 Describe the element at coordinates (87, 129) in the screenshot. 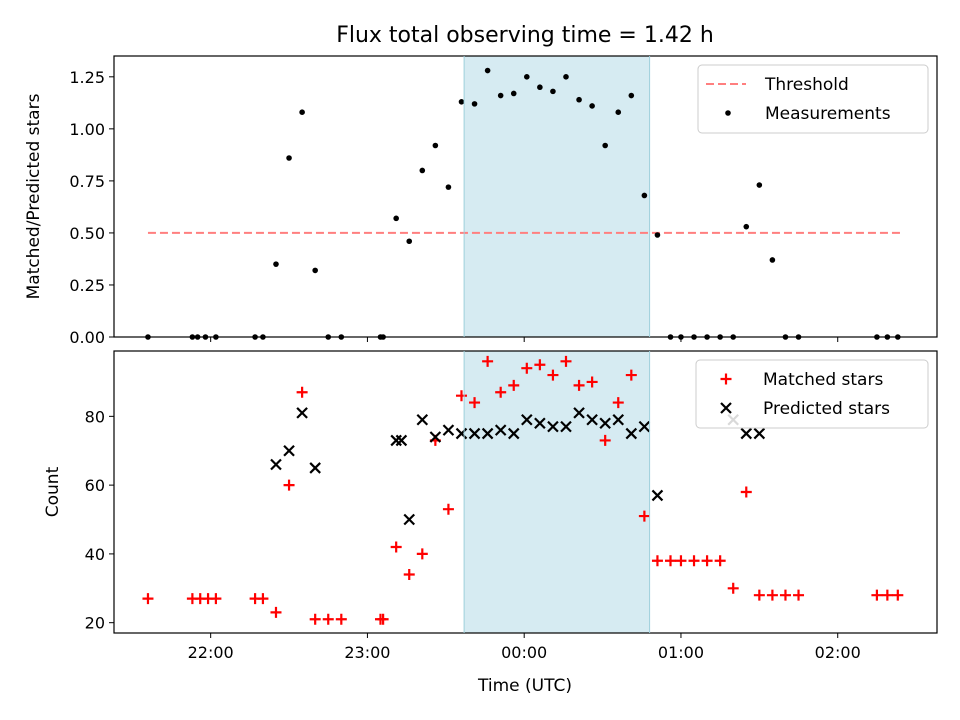

I see `y-tick-label: 1.00` at that location.